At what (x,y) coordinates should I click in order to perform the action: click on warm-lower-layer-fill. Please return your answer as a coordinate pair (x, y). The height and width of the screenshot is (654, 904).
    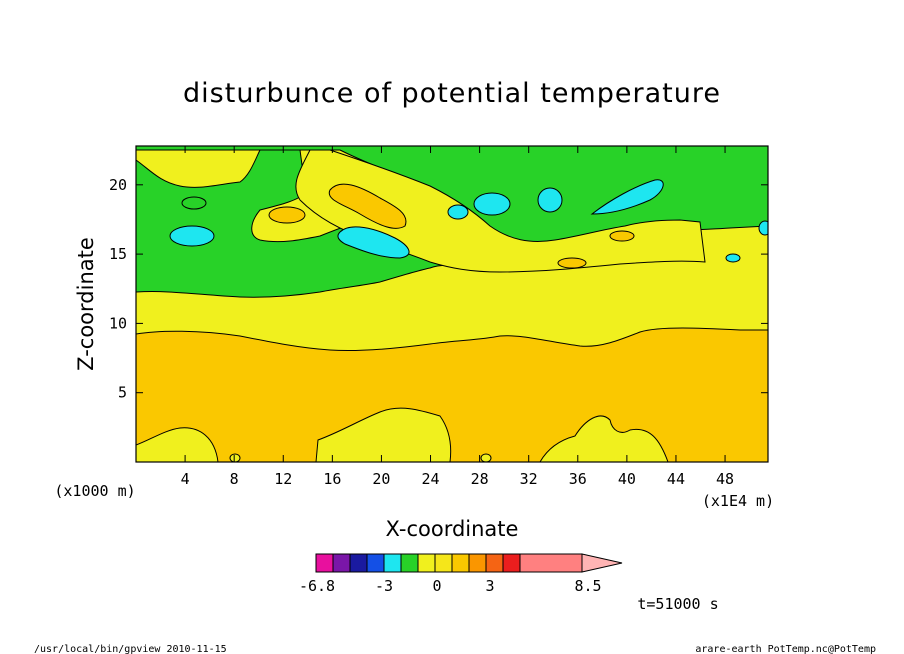
    Looking at the image, I should click on (452, 394).